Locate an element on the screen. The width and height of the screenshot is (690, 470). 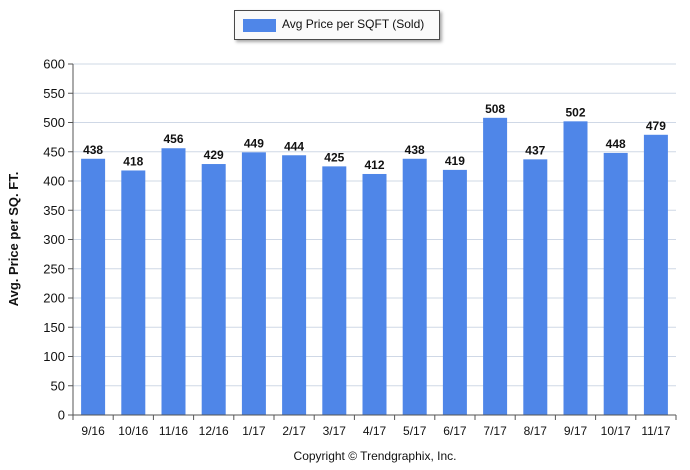
x-tick-label: 11/16 is located at coordinates (173, 431).